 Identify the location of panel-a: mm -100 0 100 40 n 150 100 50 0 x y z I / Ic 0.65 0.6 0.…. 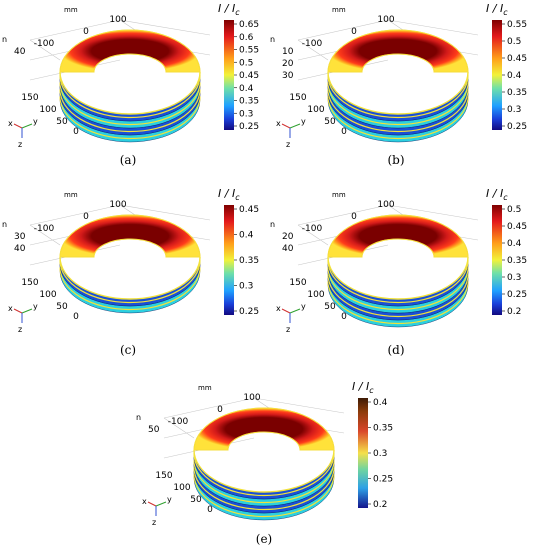
(134, 75).